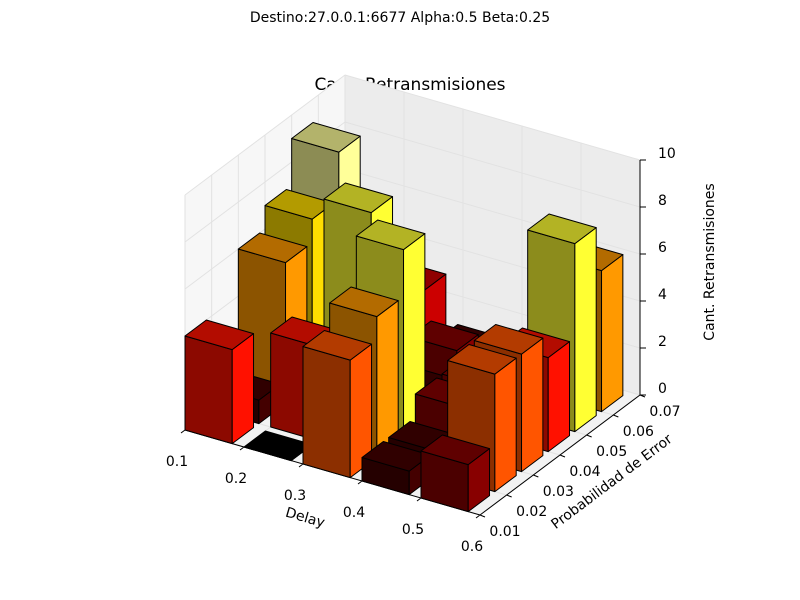  Describe the element at coordinates (662, 295) in the screenshot. I see `z-tick-label: 4` at that location.